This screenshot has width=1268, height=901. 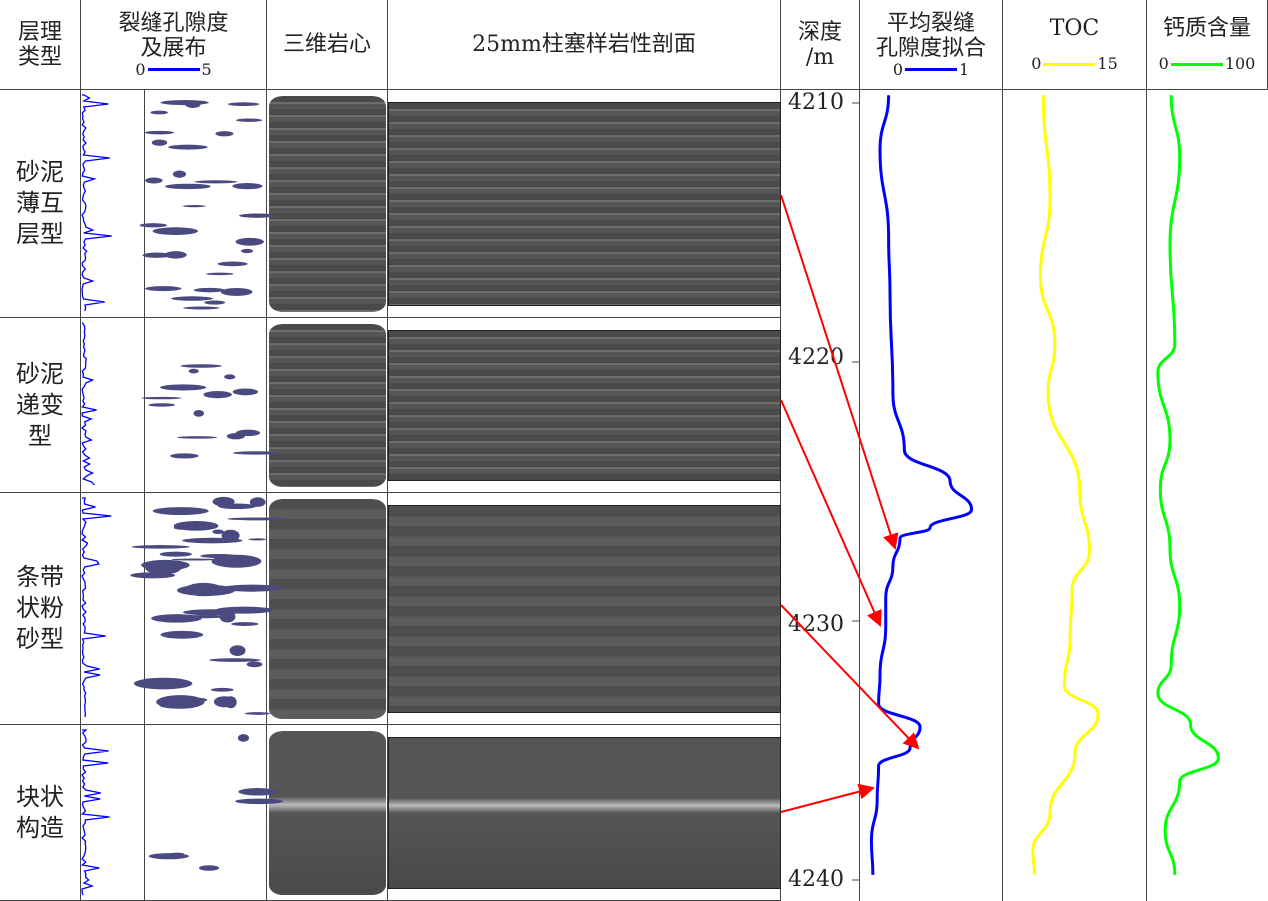 I want to click on depth-track, so click(x=820, y=495).